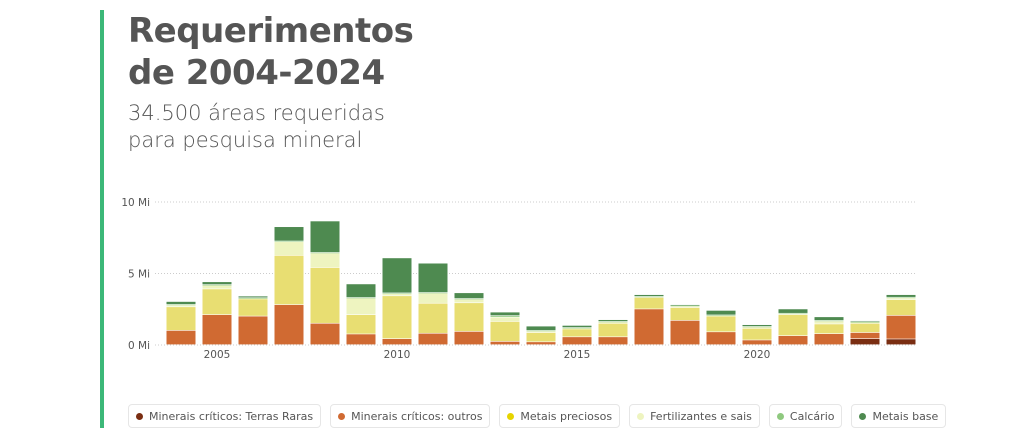 This screenshot has height=447, width=1024. What do you see at coordinates (694, 416) in the screenshot?
I see `legend-item: Fertilizantes e sais` at bounding box center [694, 416].